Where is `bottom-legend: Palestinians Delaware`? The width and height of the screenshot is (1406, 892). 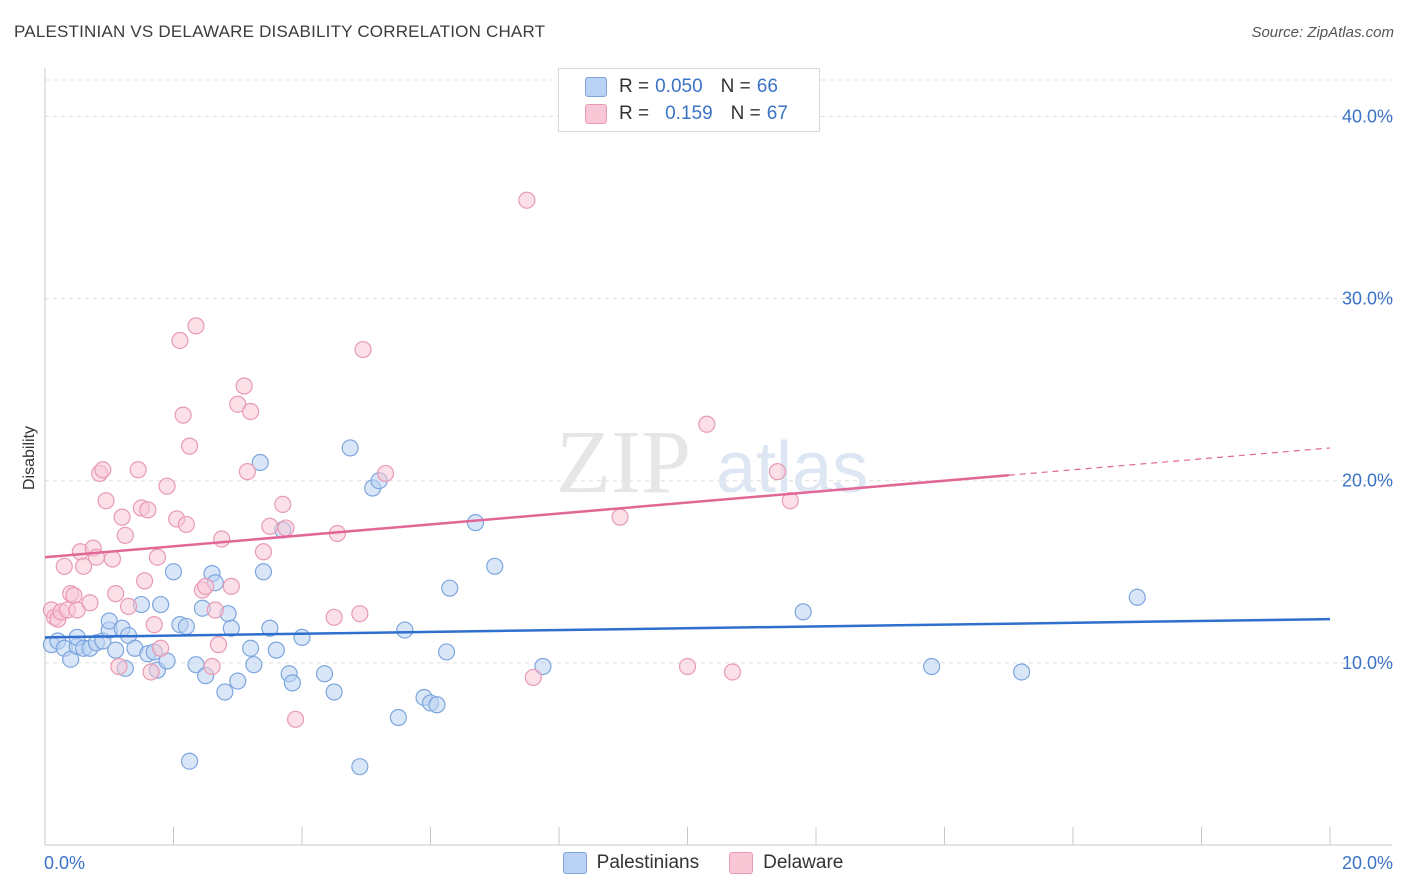 bottom-legend: Palestinians Delaware is located at coordinates (703, 863).